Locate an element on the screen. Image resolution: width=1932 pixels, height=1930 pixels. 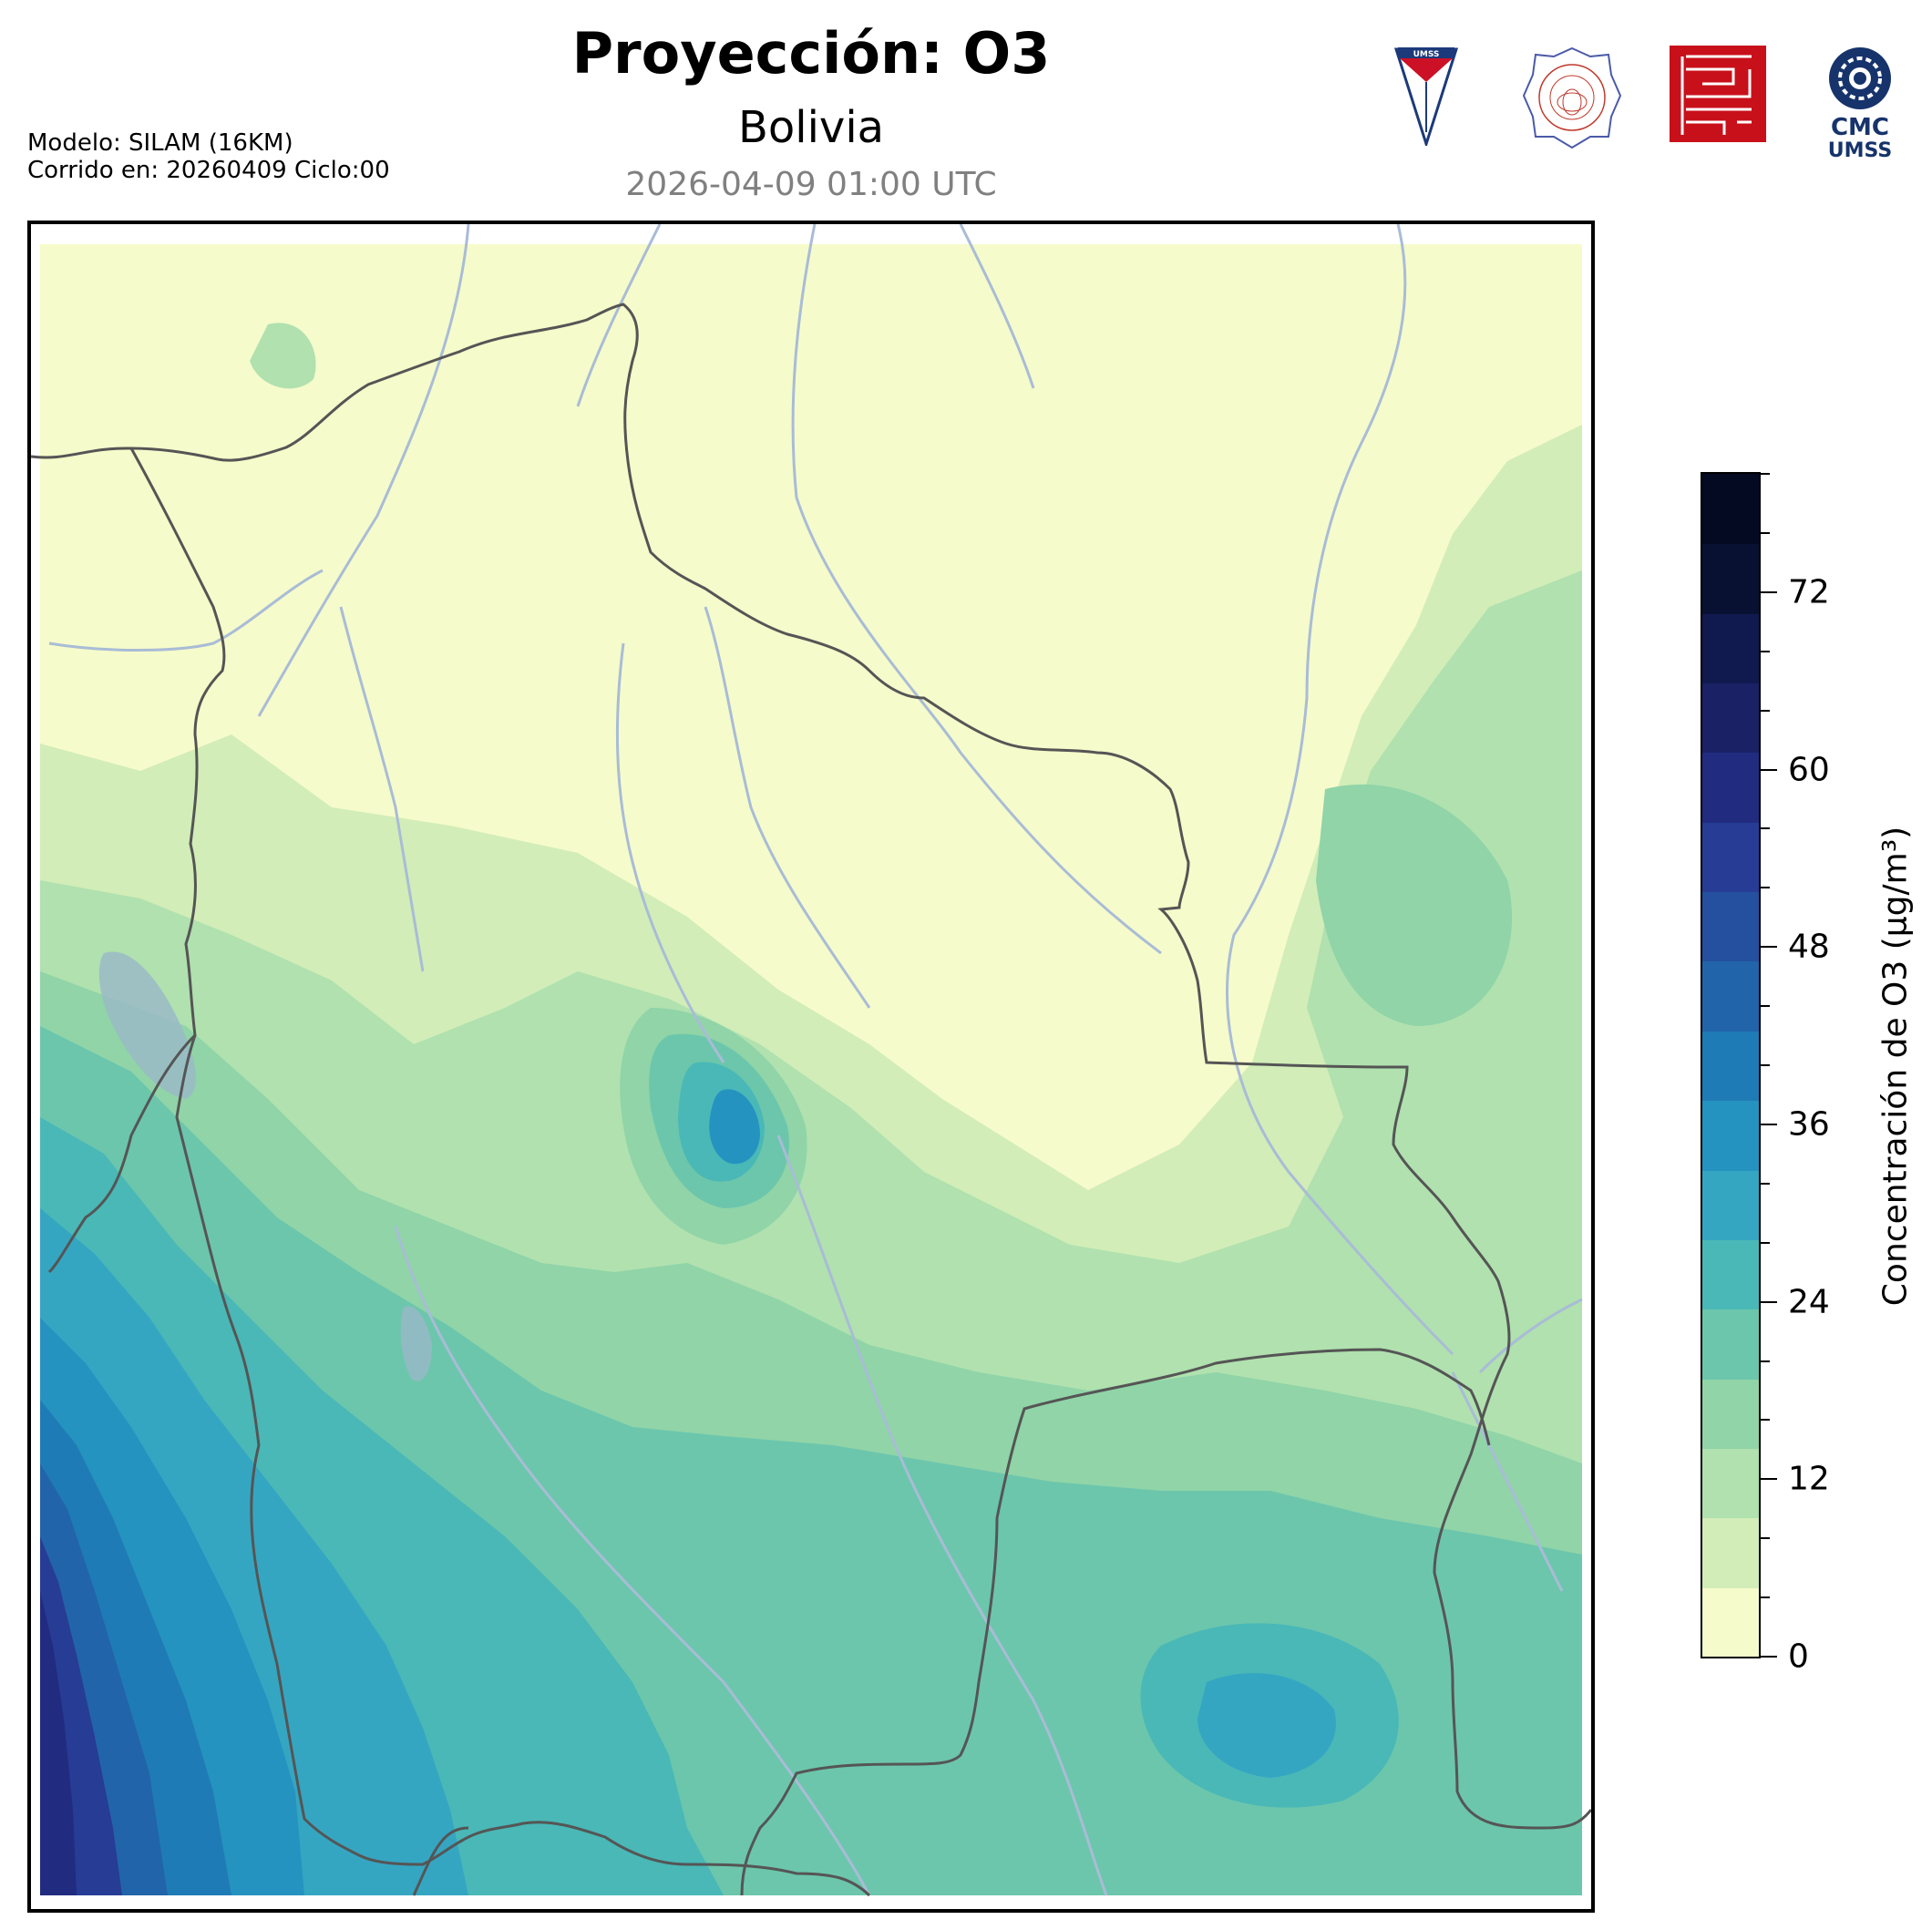
model-name-text: Modelo: SILAM (16KM) is located at coordinates (160, 143).